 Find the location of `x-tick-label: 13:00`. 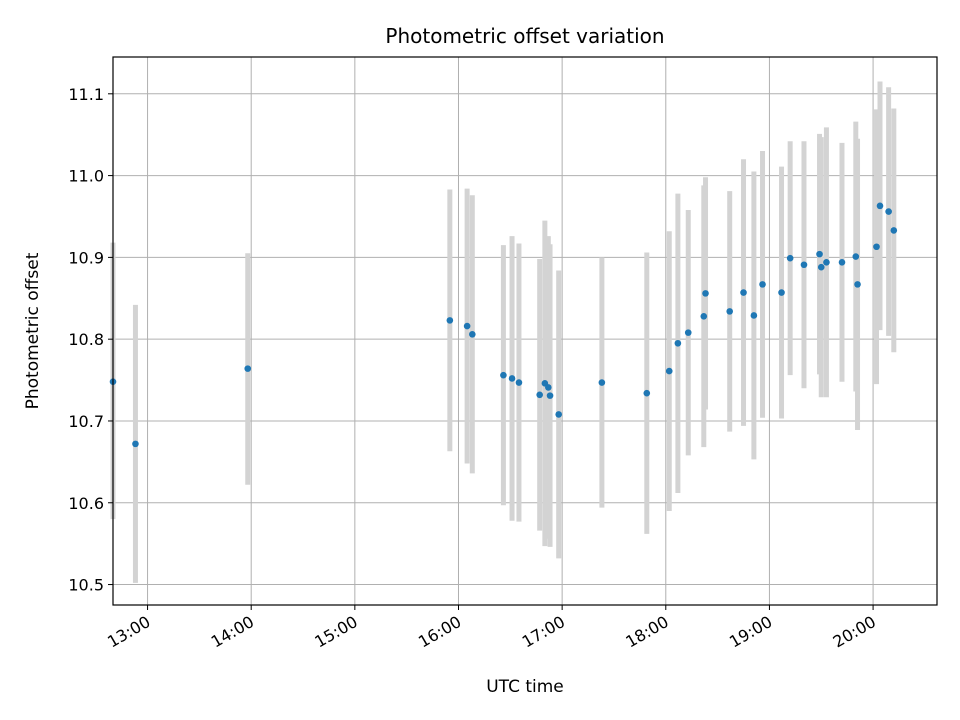

x-tick-label: 13:00 is located at coordinates (128, 632).